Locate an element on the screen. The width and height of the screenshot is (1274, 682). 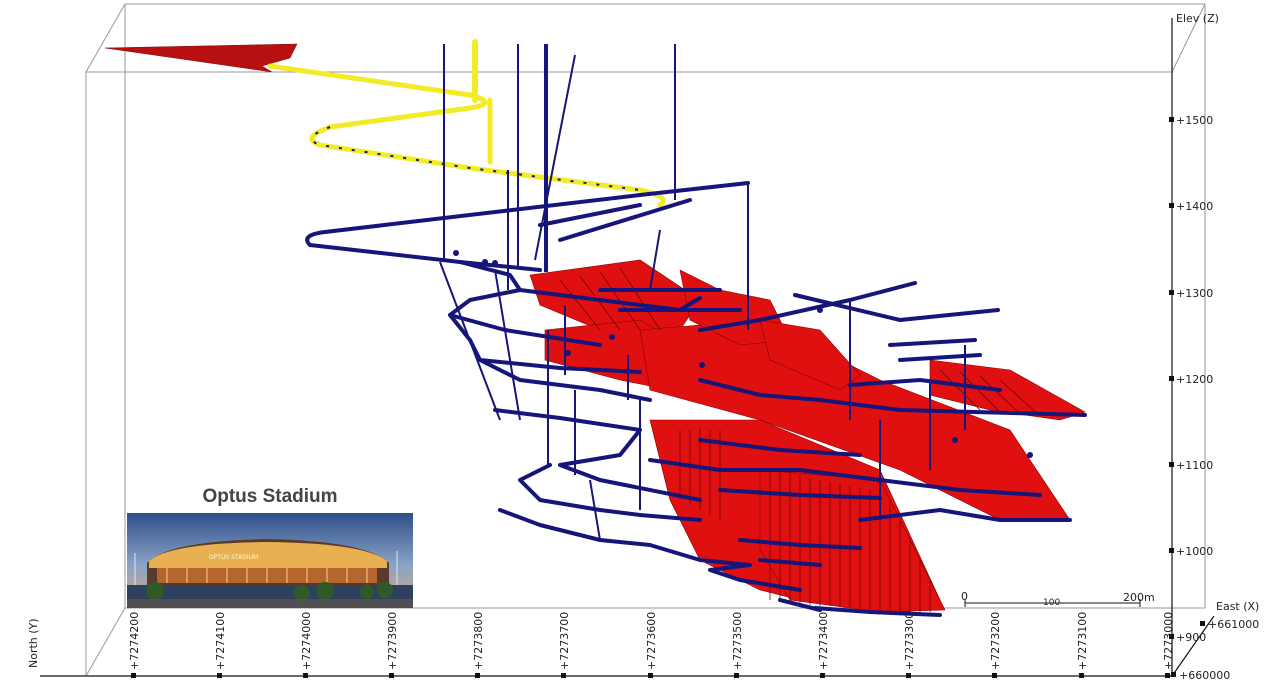
north-tick-label: +7273000 is located at coordinates (1168, 641).